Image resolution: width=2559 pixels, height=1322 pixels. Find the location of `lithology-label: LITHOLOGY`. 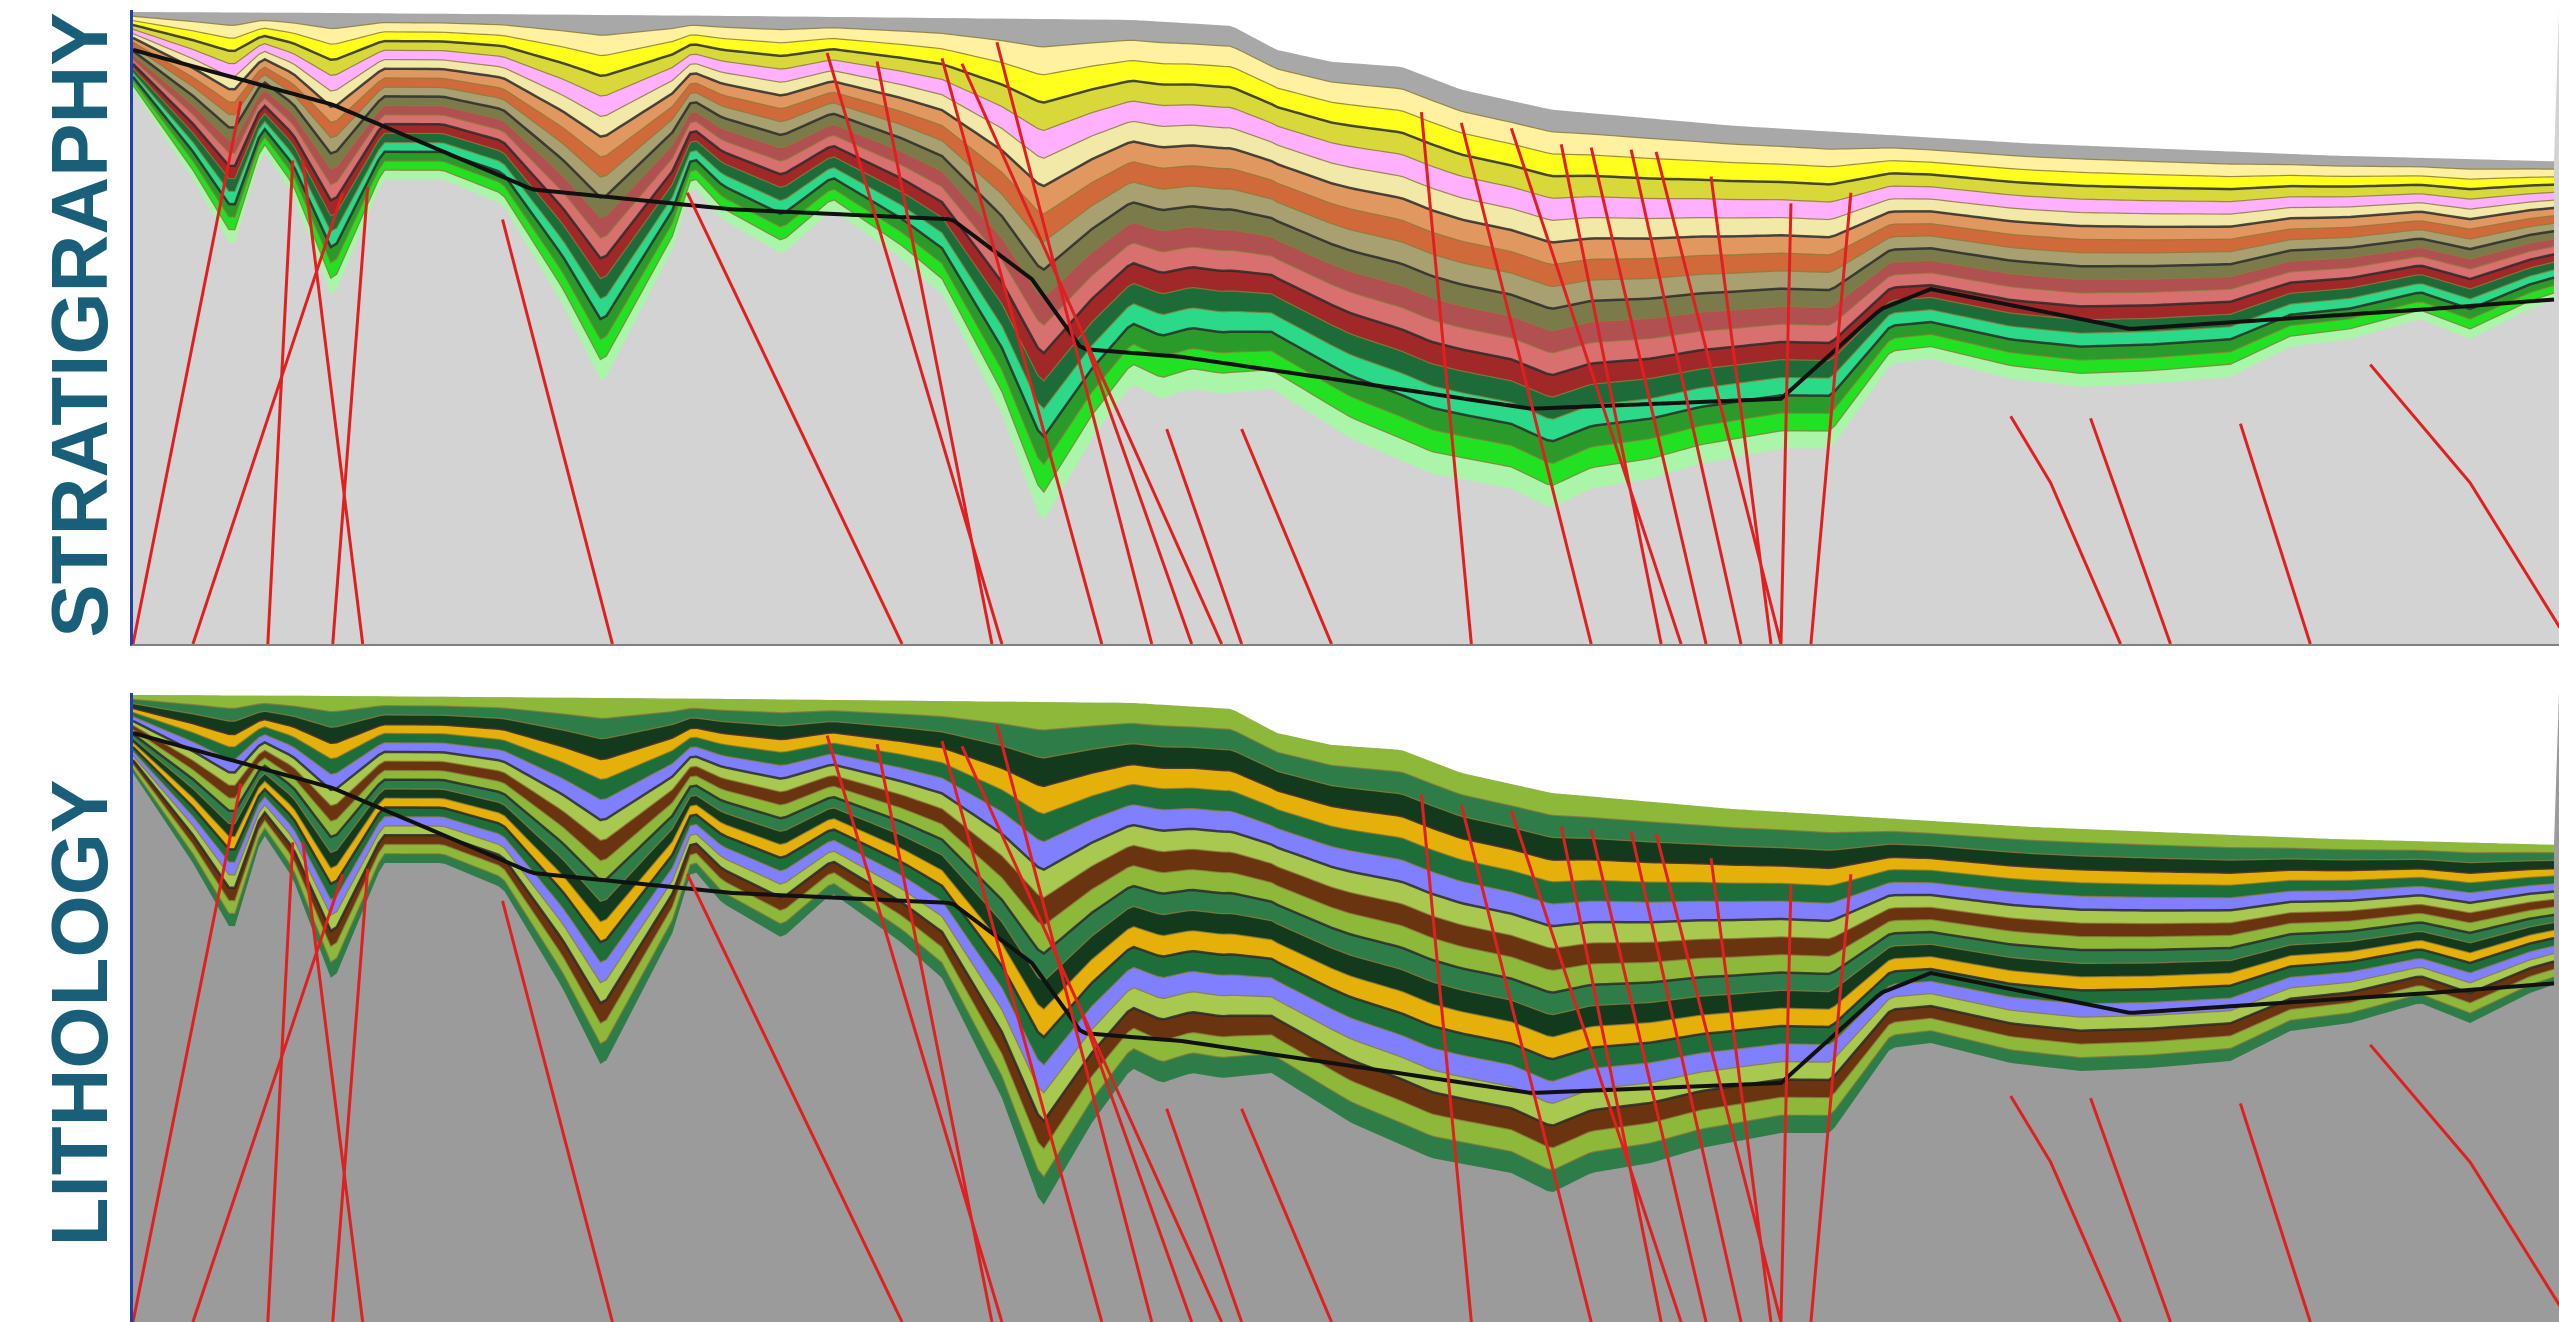

lithology-label: LITHOLOGY is located at coordinates (79, 1013).